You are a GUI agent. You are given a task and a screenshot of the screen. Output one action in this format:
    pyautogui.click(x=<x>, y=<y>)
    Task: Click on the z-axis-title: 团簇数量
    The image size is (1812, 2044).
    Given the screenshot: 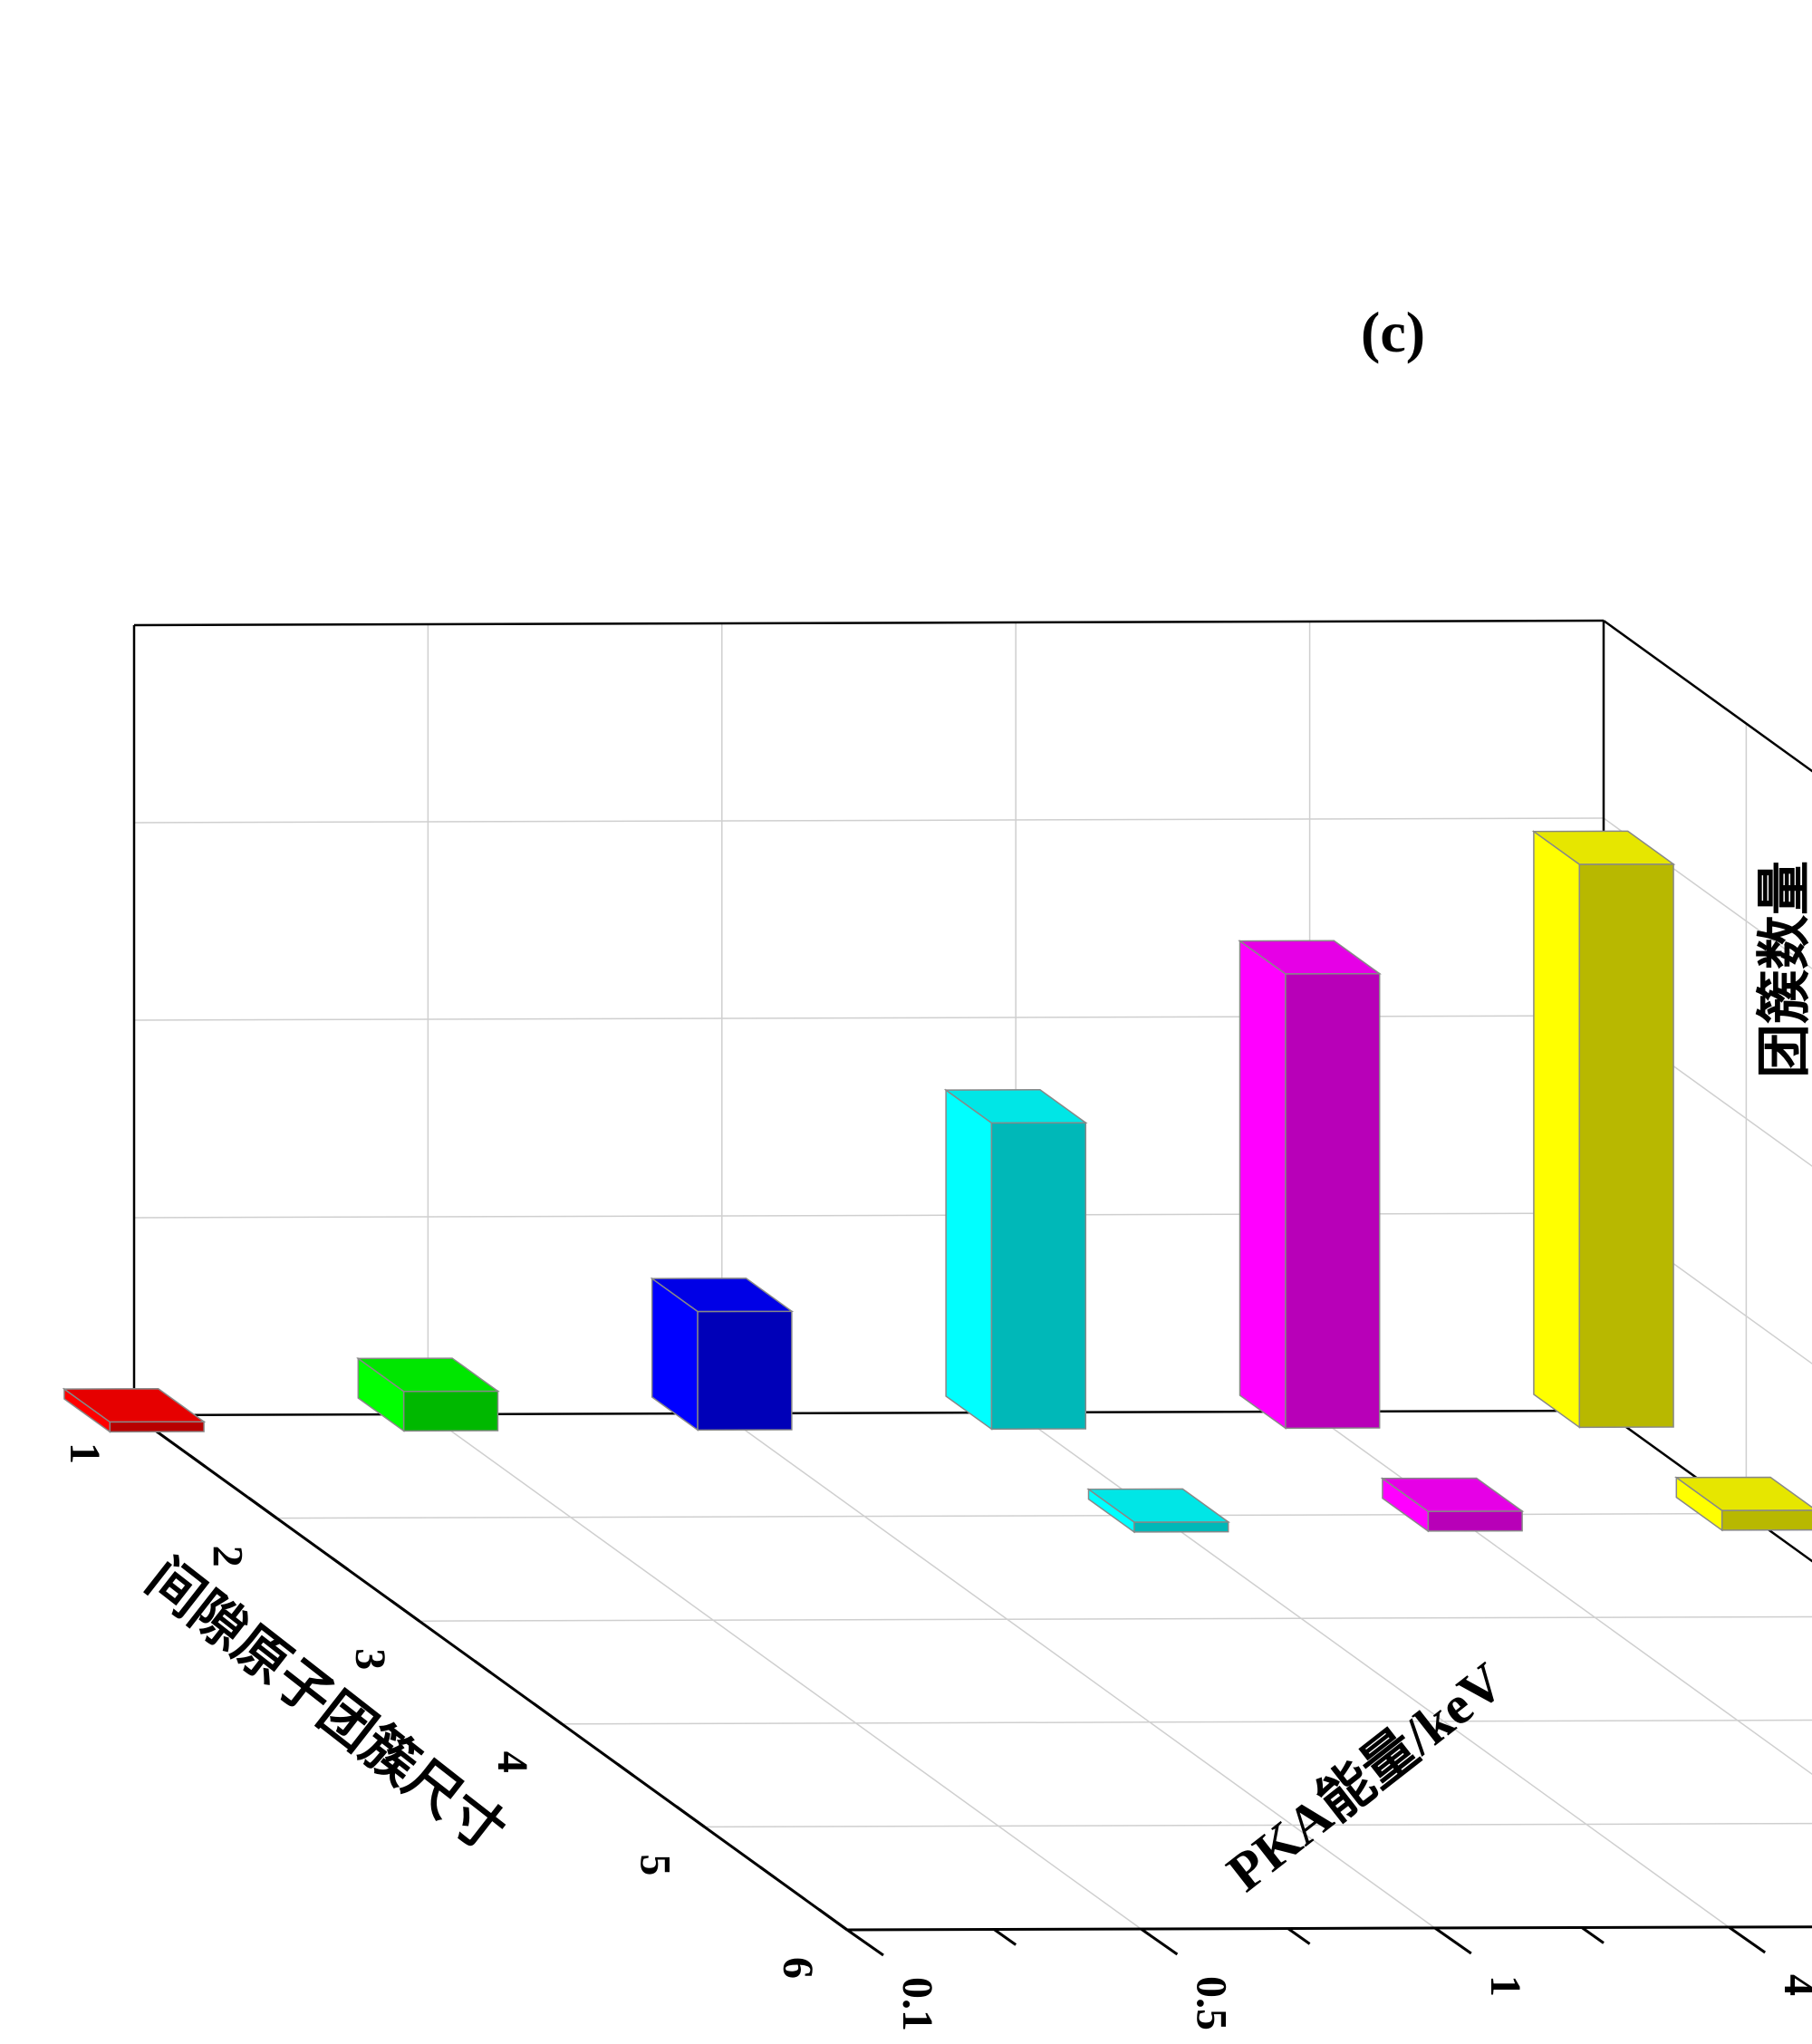 What is the action you would take?
    pyautogui.click(x=1784, y=969)
    